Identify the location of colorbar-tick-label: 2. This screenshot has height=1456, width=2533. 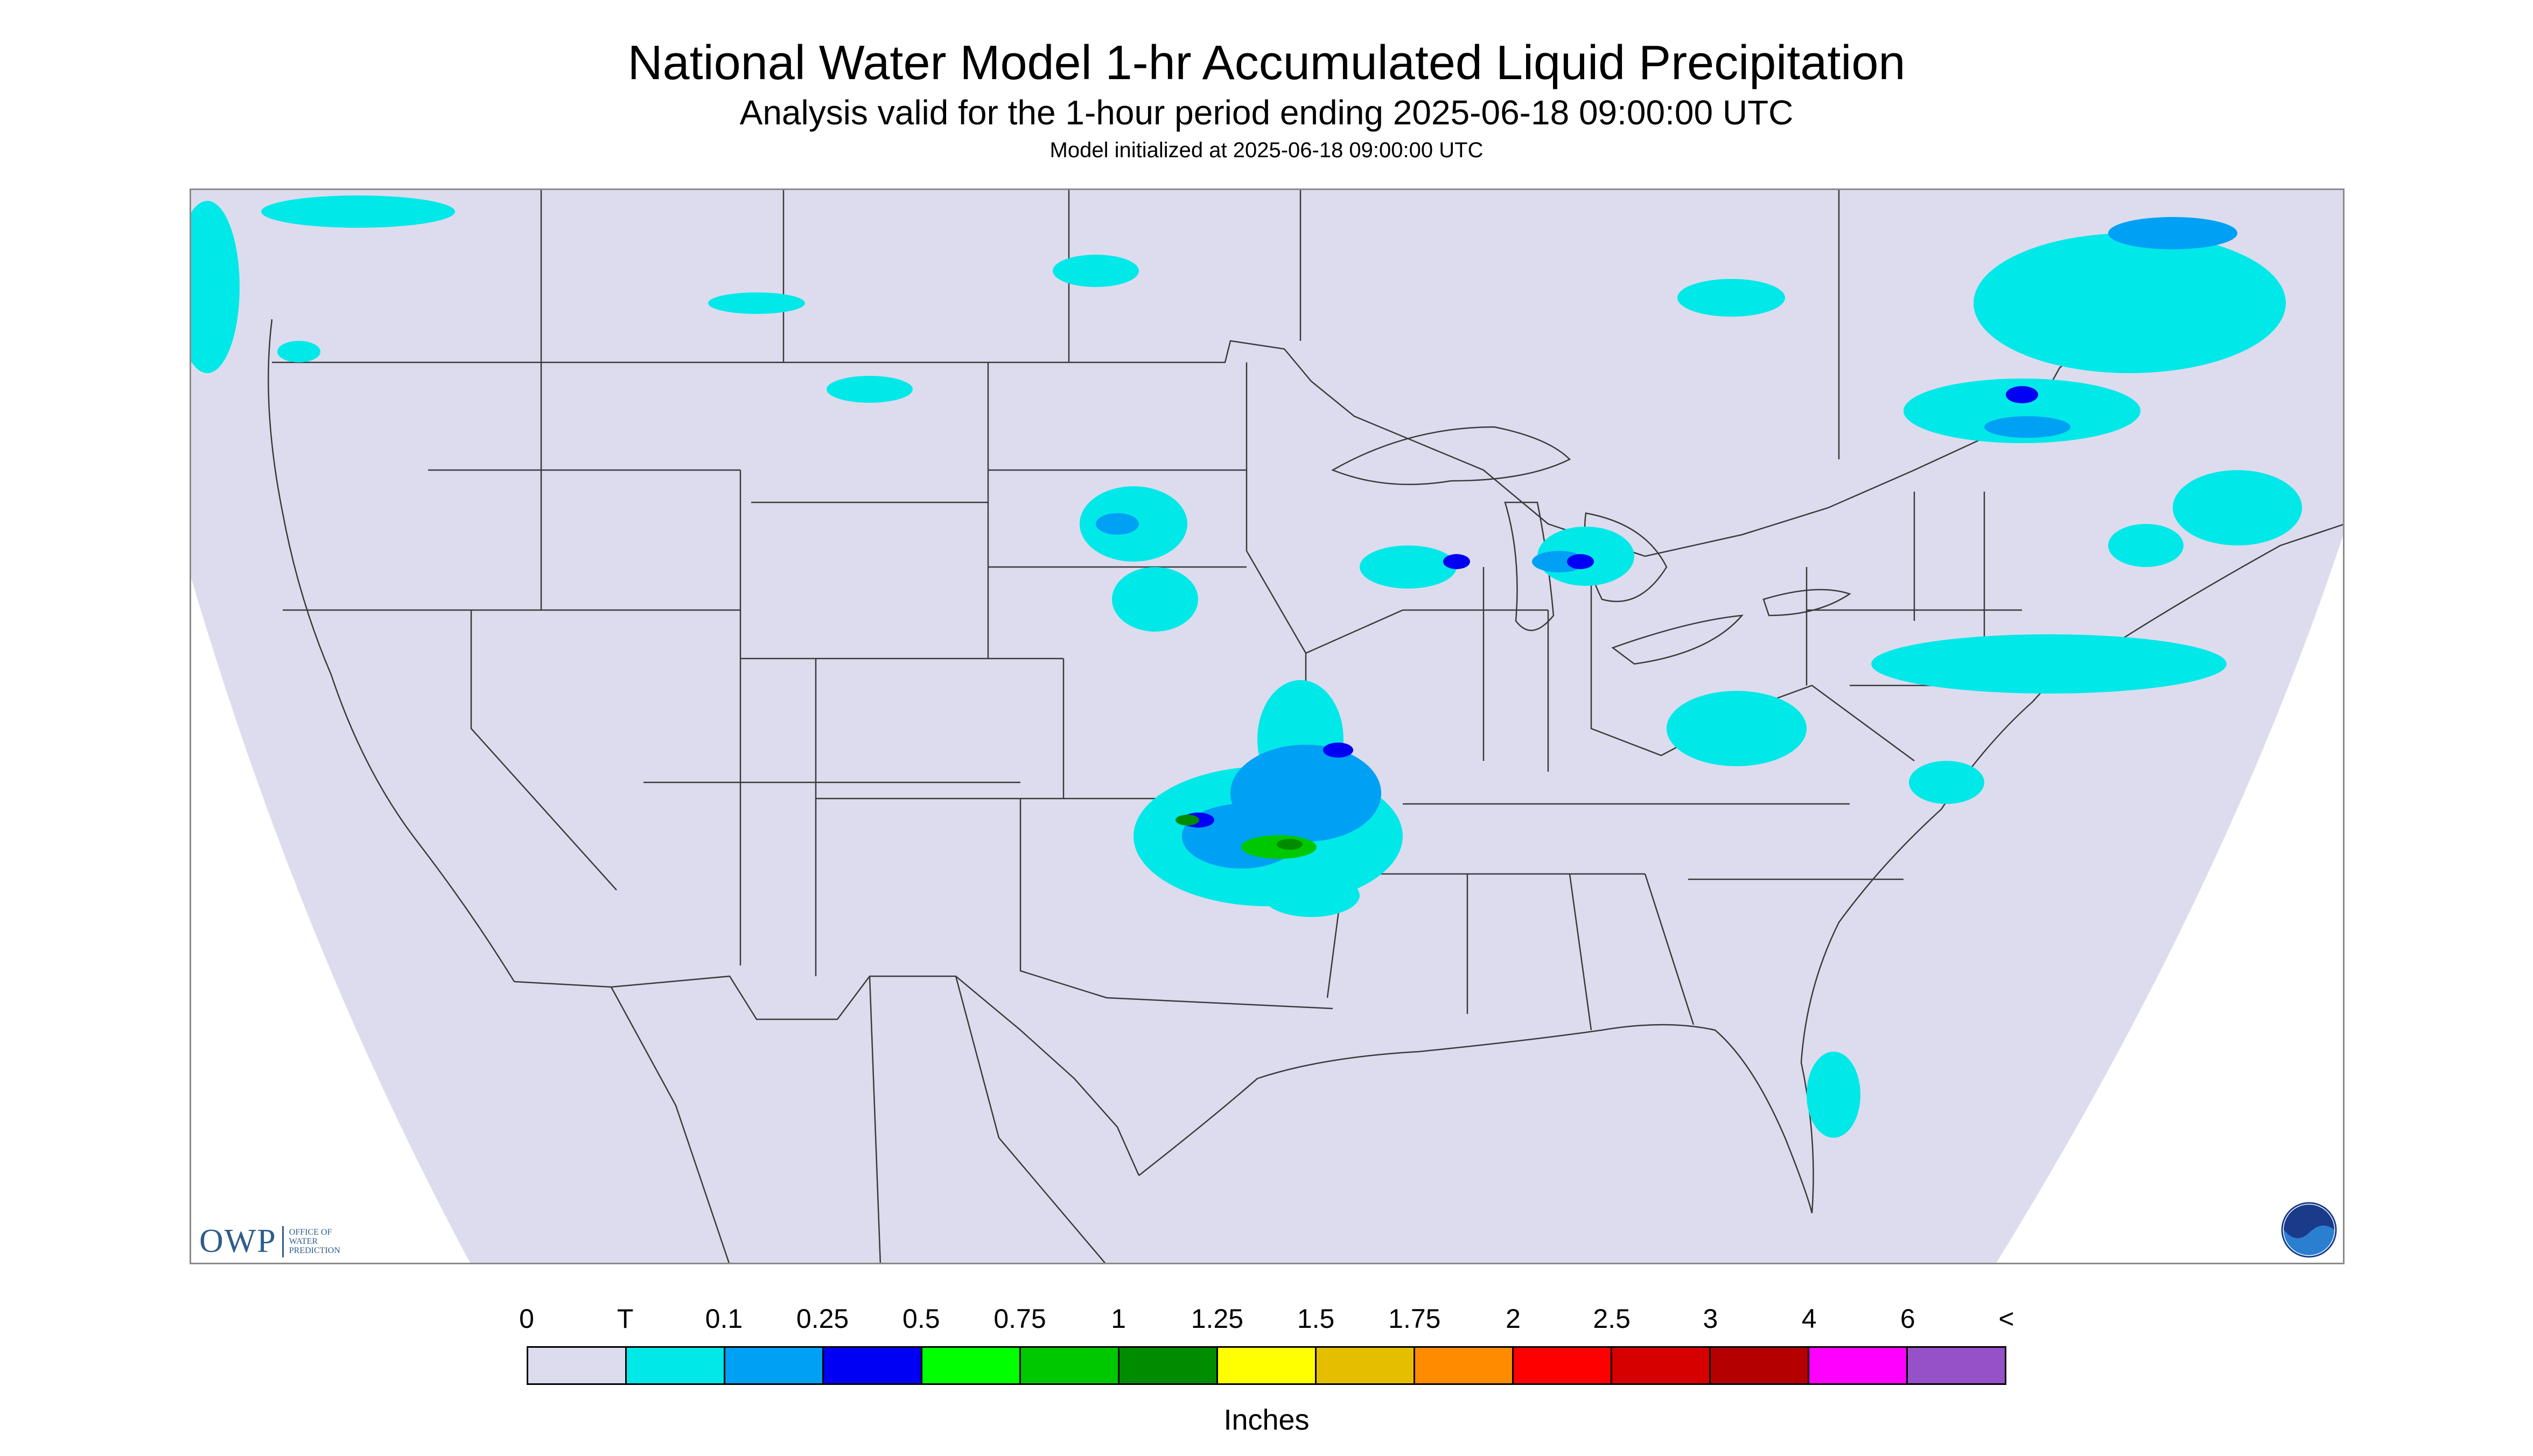
(1514, 1319).